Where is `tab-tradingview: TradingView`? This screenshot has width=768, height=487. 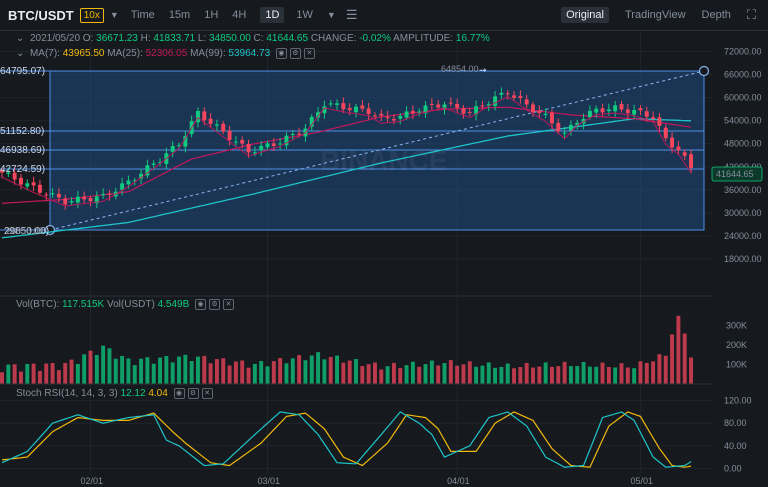
tab-tradingview: TradingView is located at coordinates (655, 15).